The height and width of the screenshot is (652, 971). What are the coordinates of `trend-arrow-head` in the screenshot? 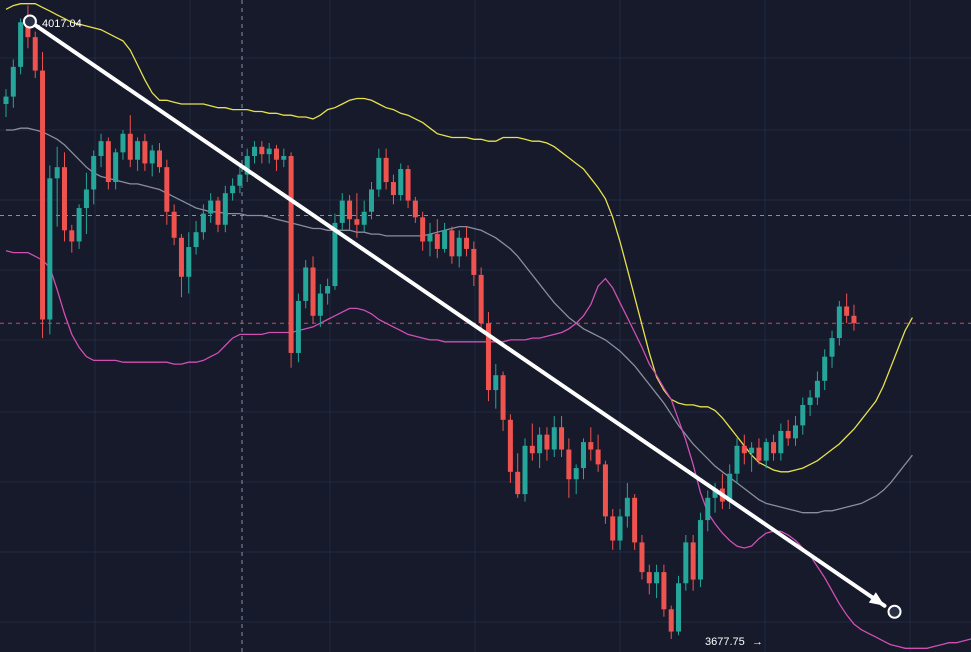 It's located at (876, 599).